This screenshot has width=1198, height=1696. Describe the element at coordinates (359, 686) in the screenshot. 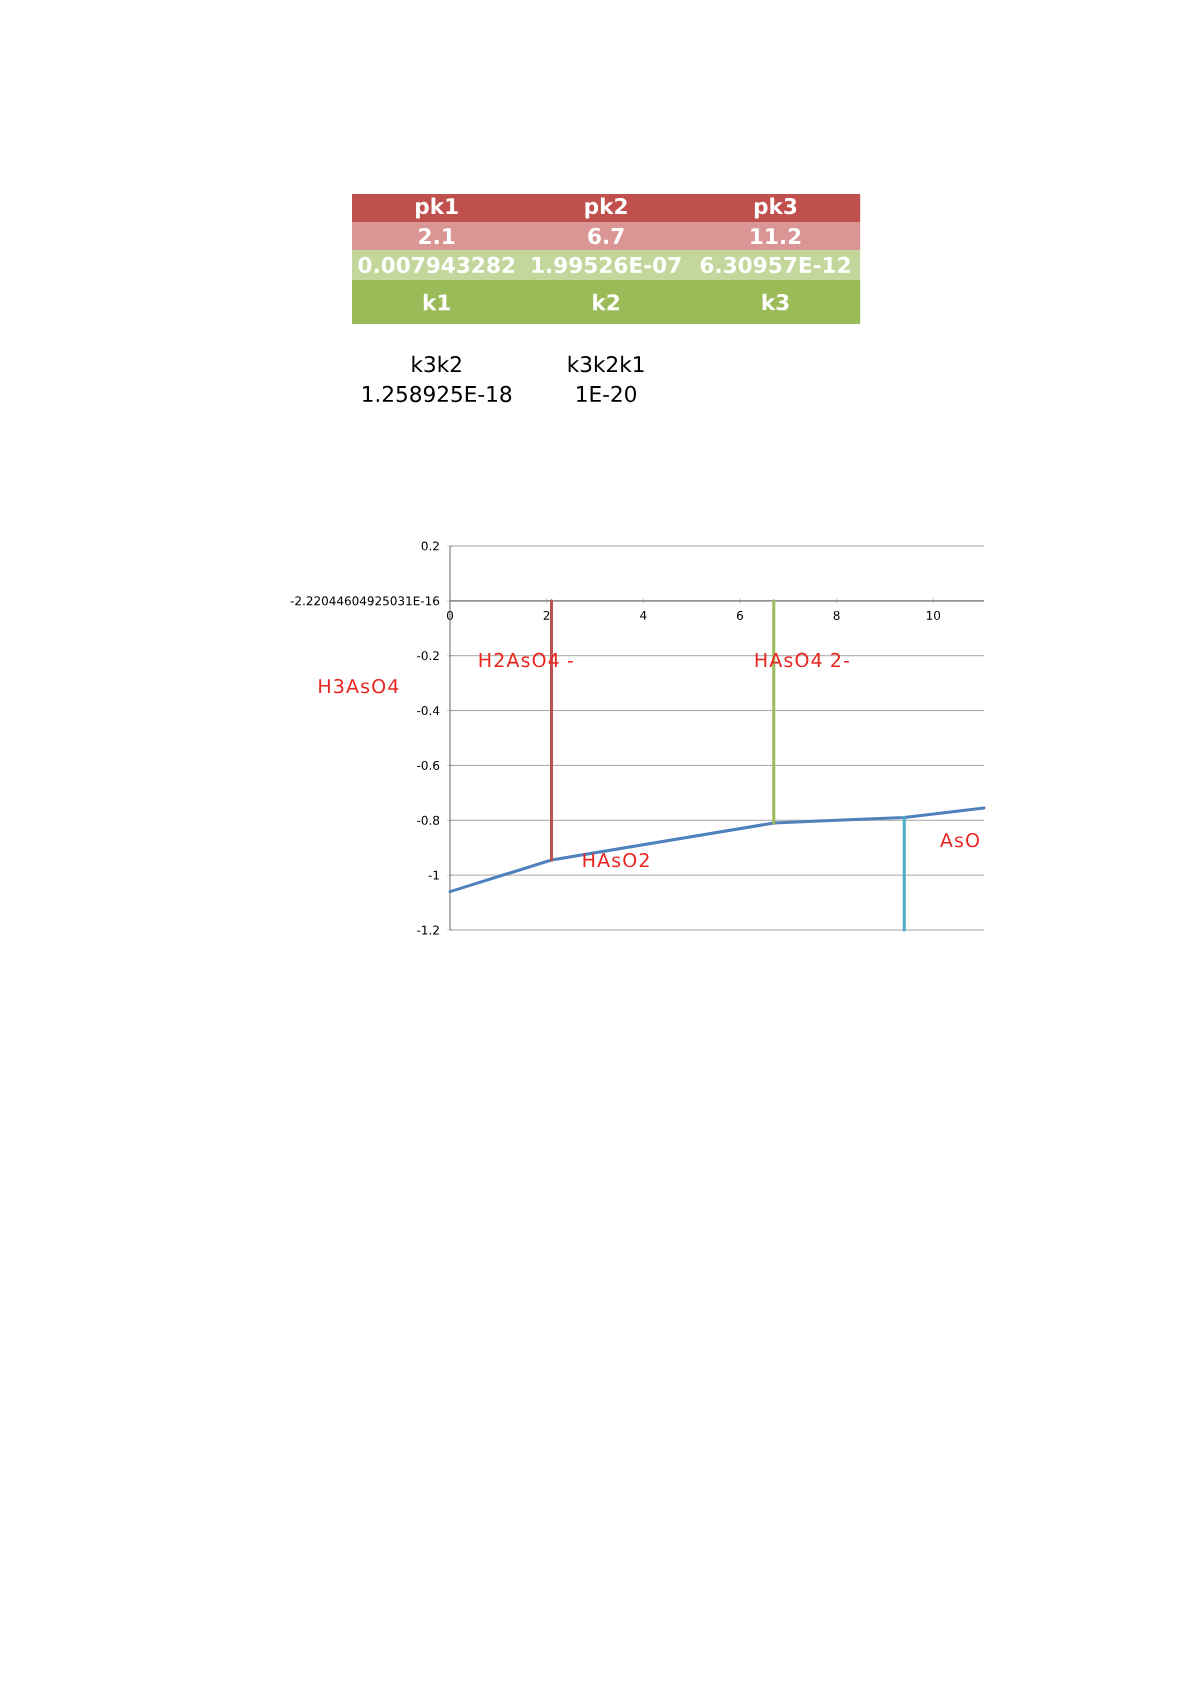

I see `text: H3AsO4` at that location.